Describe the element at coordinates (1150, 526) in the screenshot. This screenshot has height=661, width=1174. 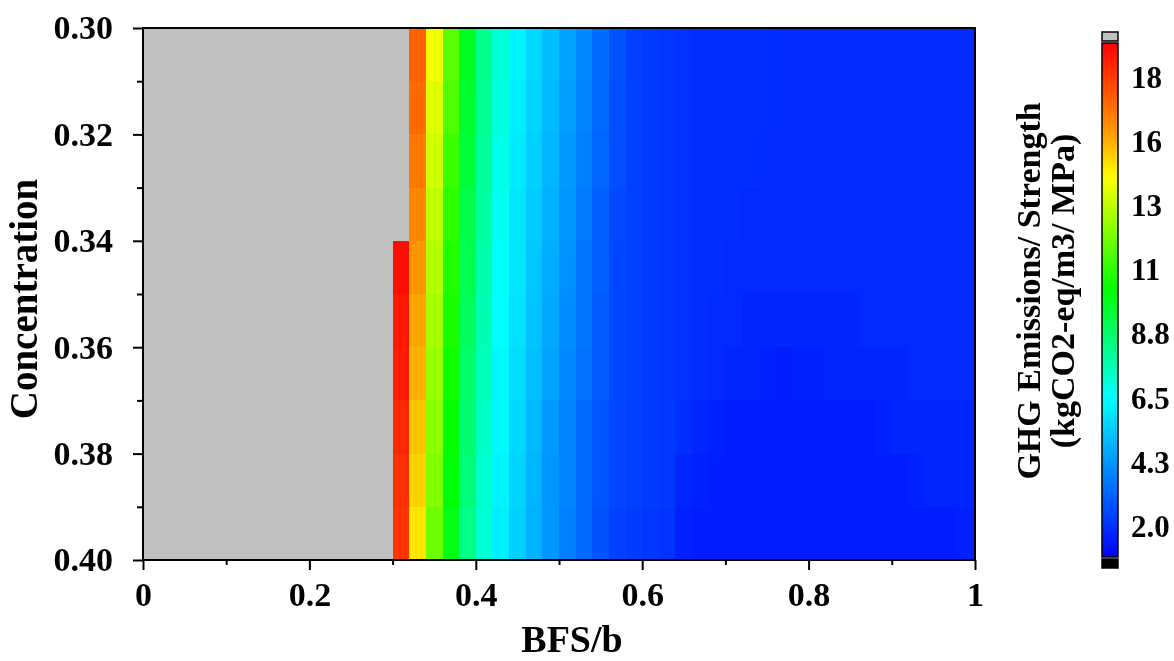
I see `color-bar-label: 2.0` at that location.